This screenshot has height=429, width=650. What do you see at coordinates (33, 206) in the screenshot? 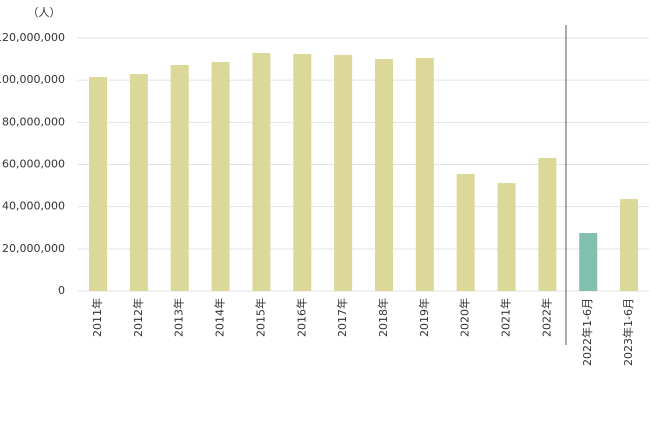
I see `y-tick-label: 40,000,000` at bounding box center [33, 206].